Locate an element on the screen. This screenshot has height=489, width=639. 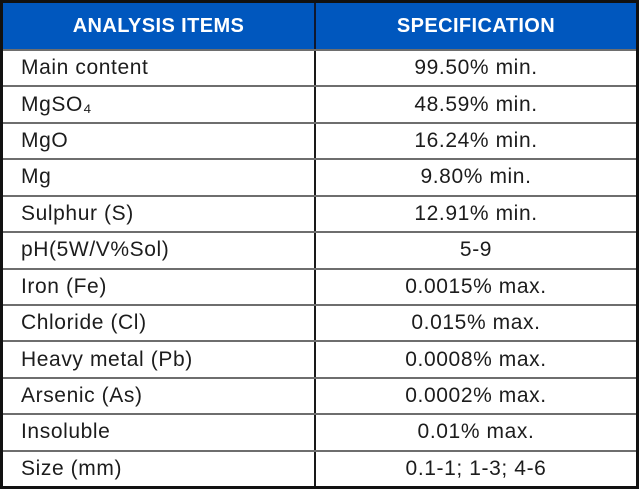
table-row: Mg 9.80% min. is located at coordinates (319, 176).